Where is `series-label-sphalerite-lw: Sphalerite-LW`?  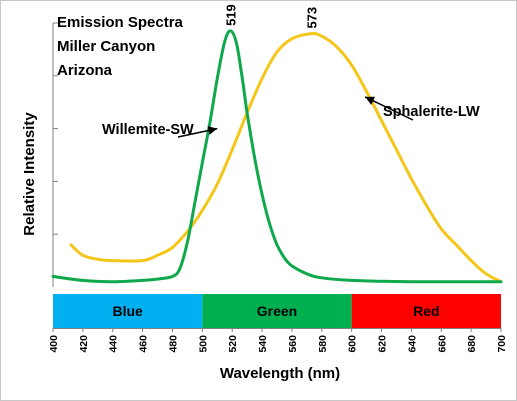
series-label-sphalerite-lw: Sphalerite-LW is located at coordinates (431, 112).